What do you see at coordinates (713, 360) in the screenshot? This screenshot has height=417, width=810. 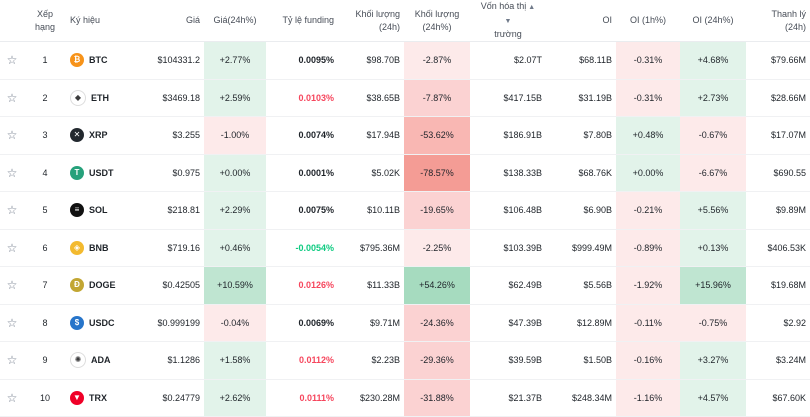 I see `oi-24h-cell: +3.27%` at bounding box center [713, 360].